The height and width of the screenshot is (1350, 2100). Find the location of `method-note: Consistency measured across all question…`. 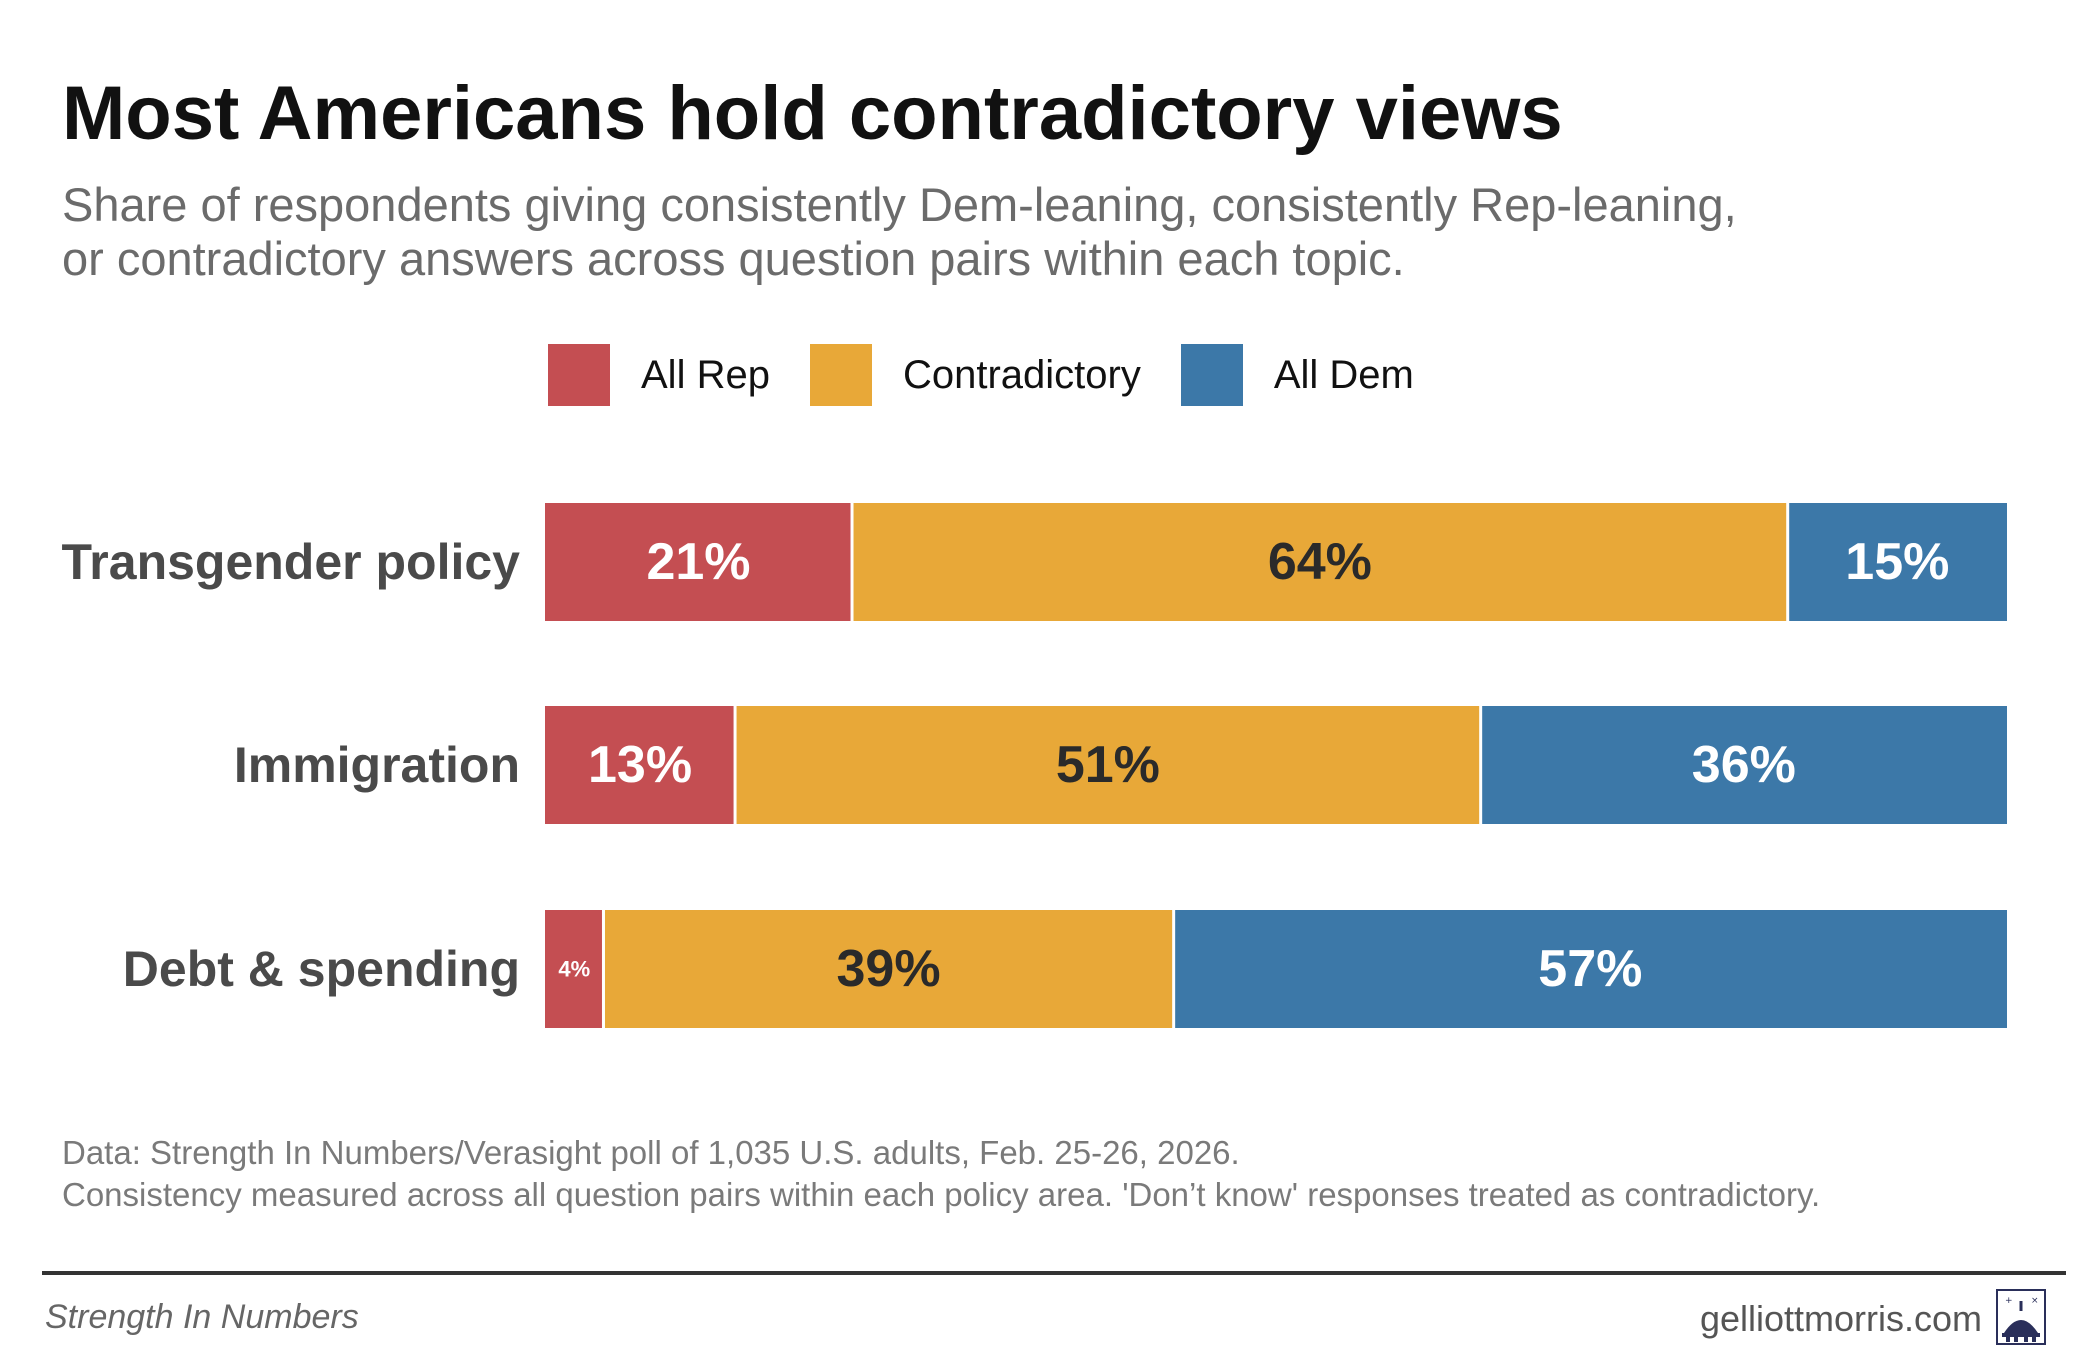

method-note: Consistency measured across all question… is located at coordinates (941, 1194).